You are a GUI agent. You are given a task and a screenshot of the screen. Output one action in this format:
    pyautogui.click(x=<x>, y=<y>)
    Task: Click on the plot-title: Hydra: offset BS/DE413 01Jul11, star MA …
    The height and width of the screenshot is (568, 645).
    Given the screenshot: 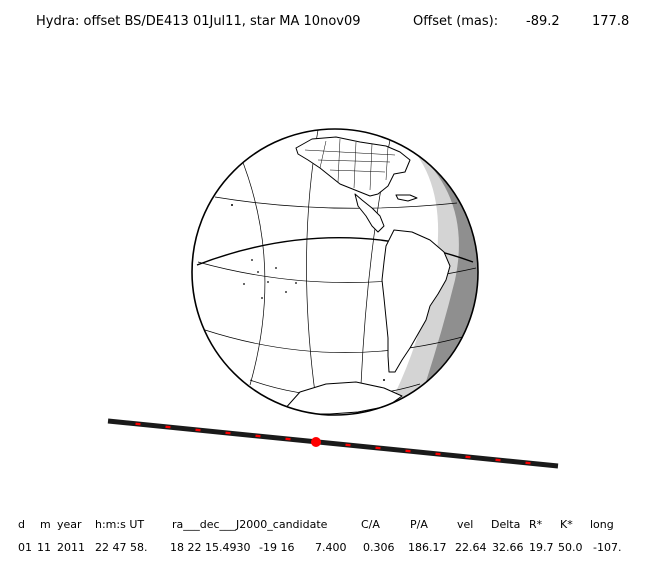 What is the action you would take?
    pyautogui.click(x=322, y=24)
    